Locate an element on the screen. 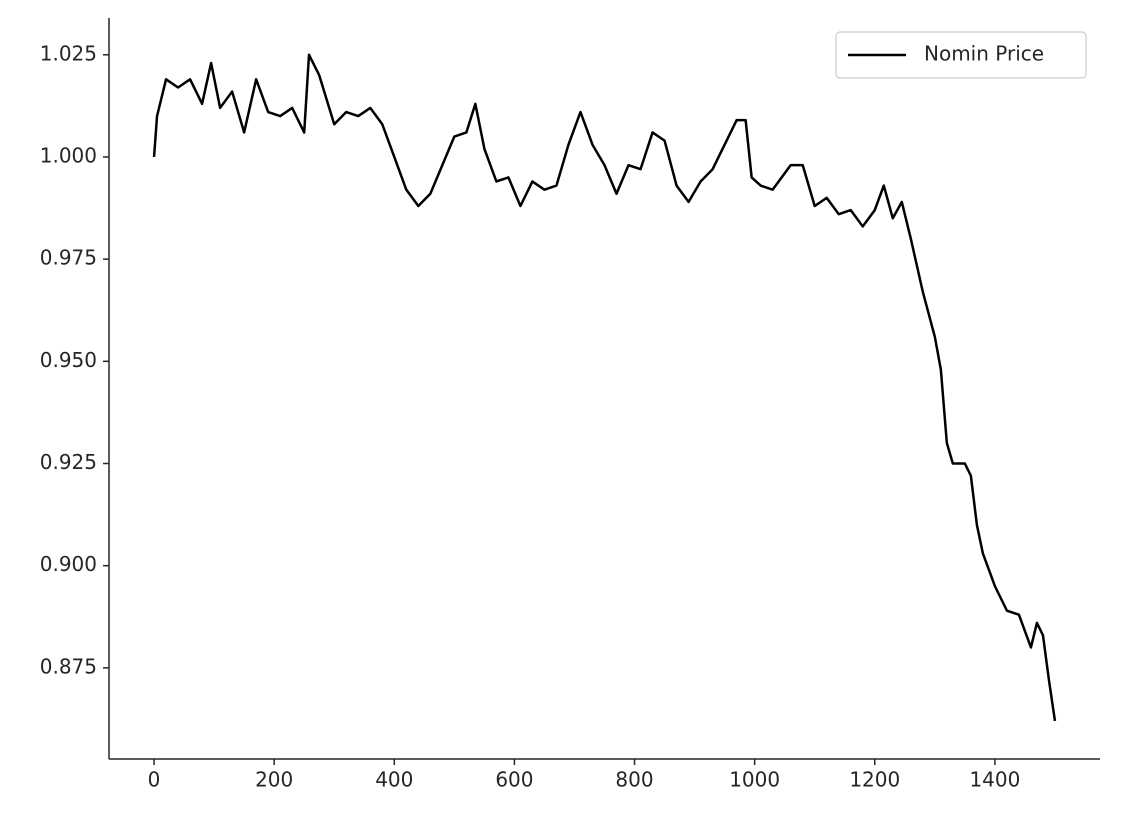 The image size is (1121, 828). x-tick-label: 0 is located at coordinates (154, 780).